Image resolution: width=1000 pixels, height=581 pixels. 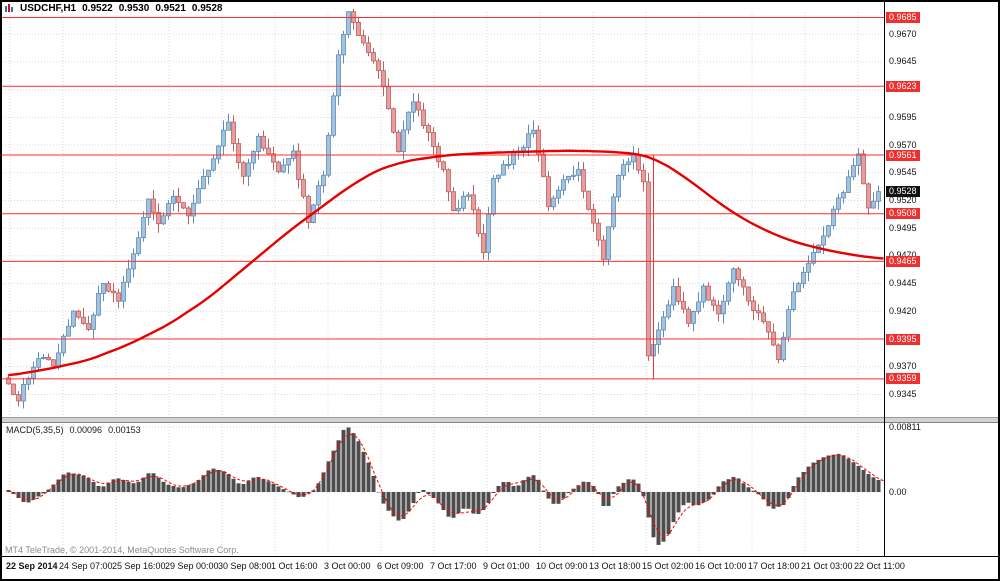 What do you see at coordinates (774, 566) in the screenshot?
I see `time-axis-label: 17 Oct 18:00` at bounding box center [774, 566].